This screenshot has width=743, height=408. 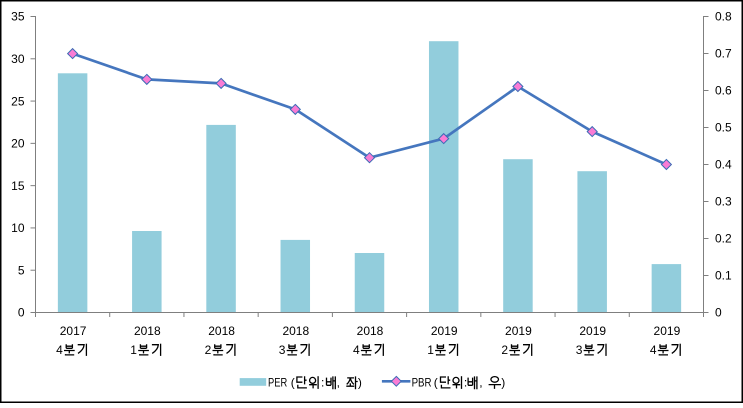 What do you see at coordinates (723, 276) in the screenshot?
I see `svg-text: 0.1` at bounding box center [723, 276].